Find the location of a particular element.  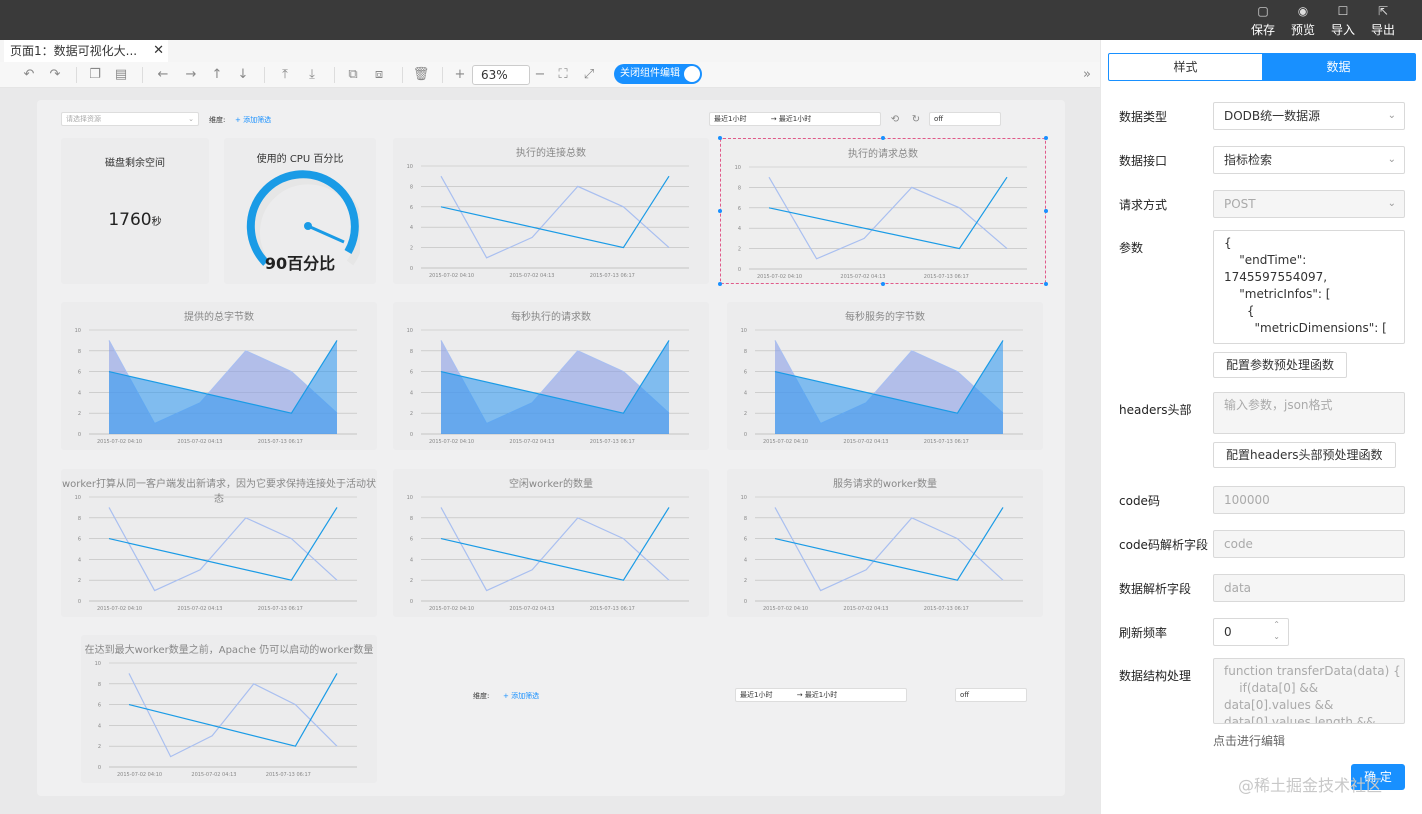

resource-select: 请选择资源 ⌄ is located at coordinates (130, 119).